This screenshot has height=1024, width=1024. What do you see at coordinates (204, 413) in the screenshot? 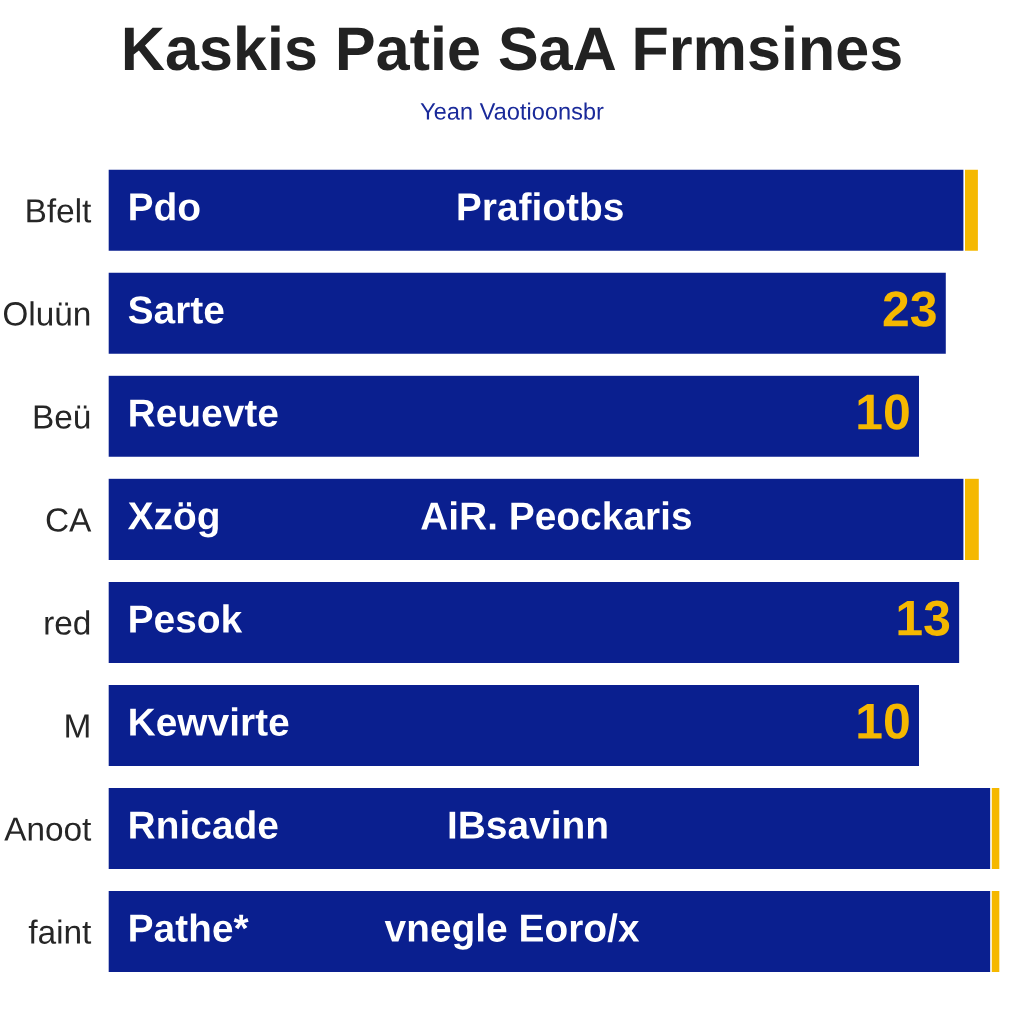
I see `annotation: Reuevte` at bounding box center [204, 413].